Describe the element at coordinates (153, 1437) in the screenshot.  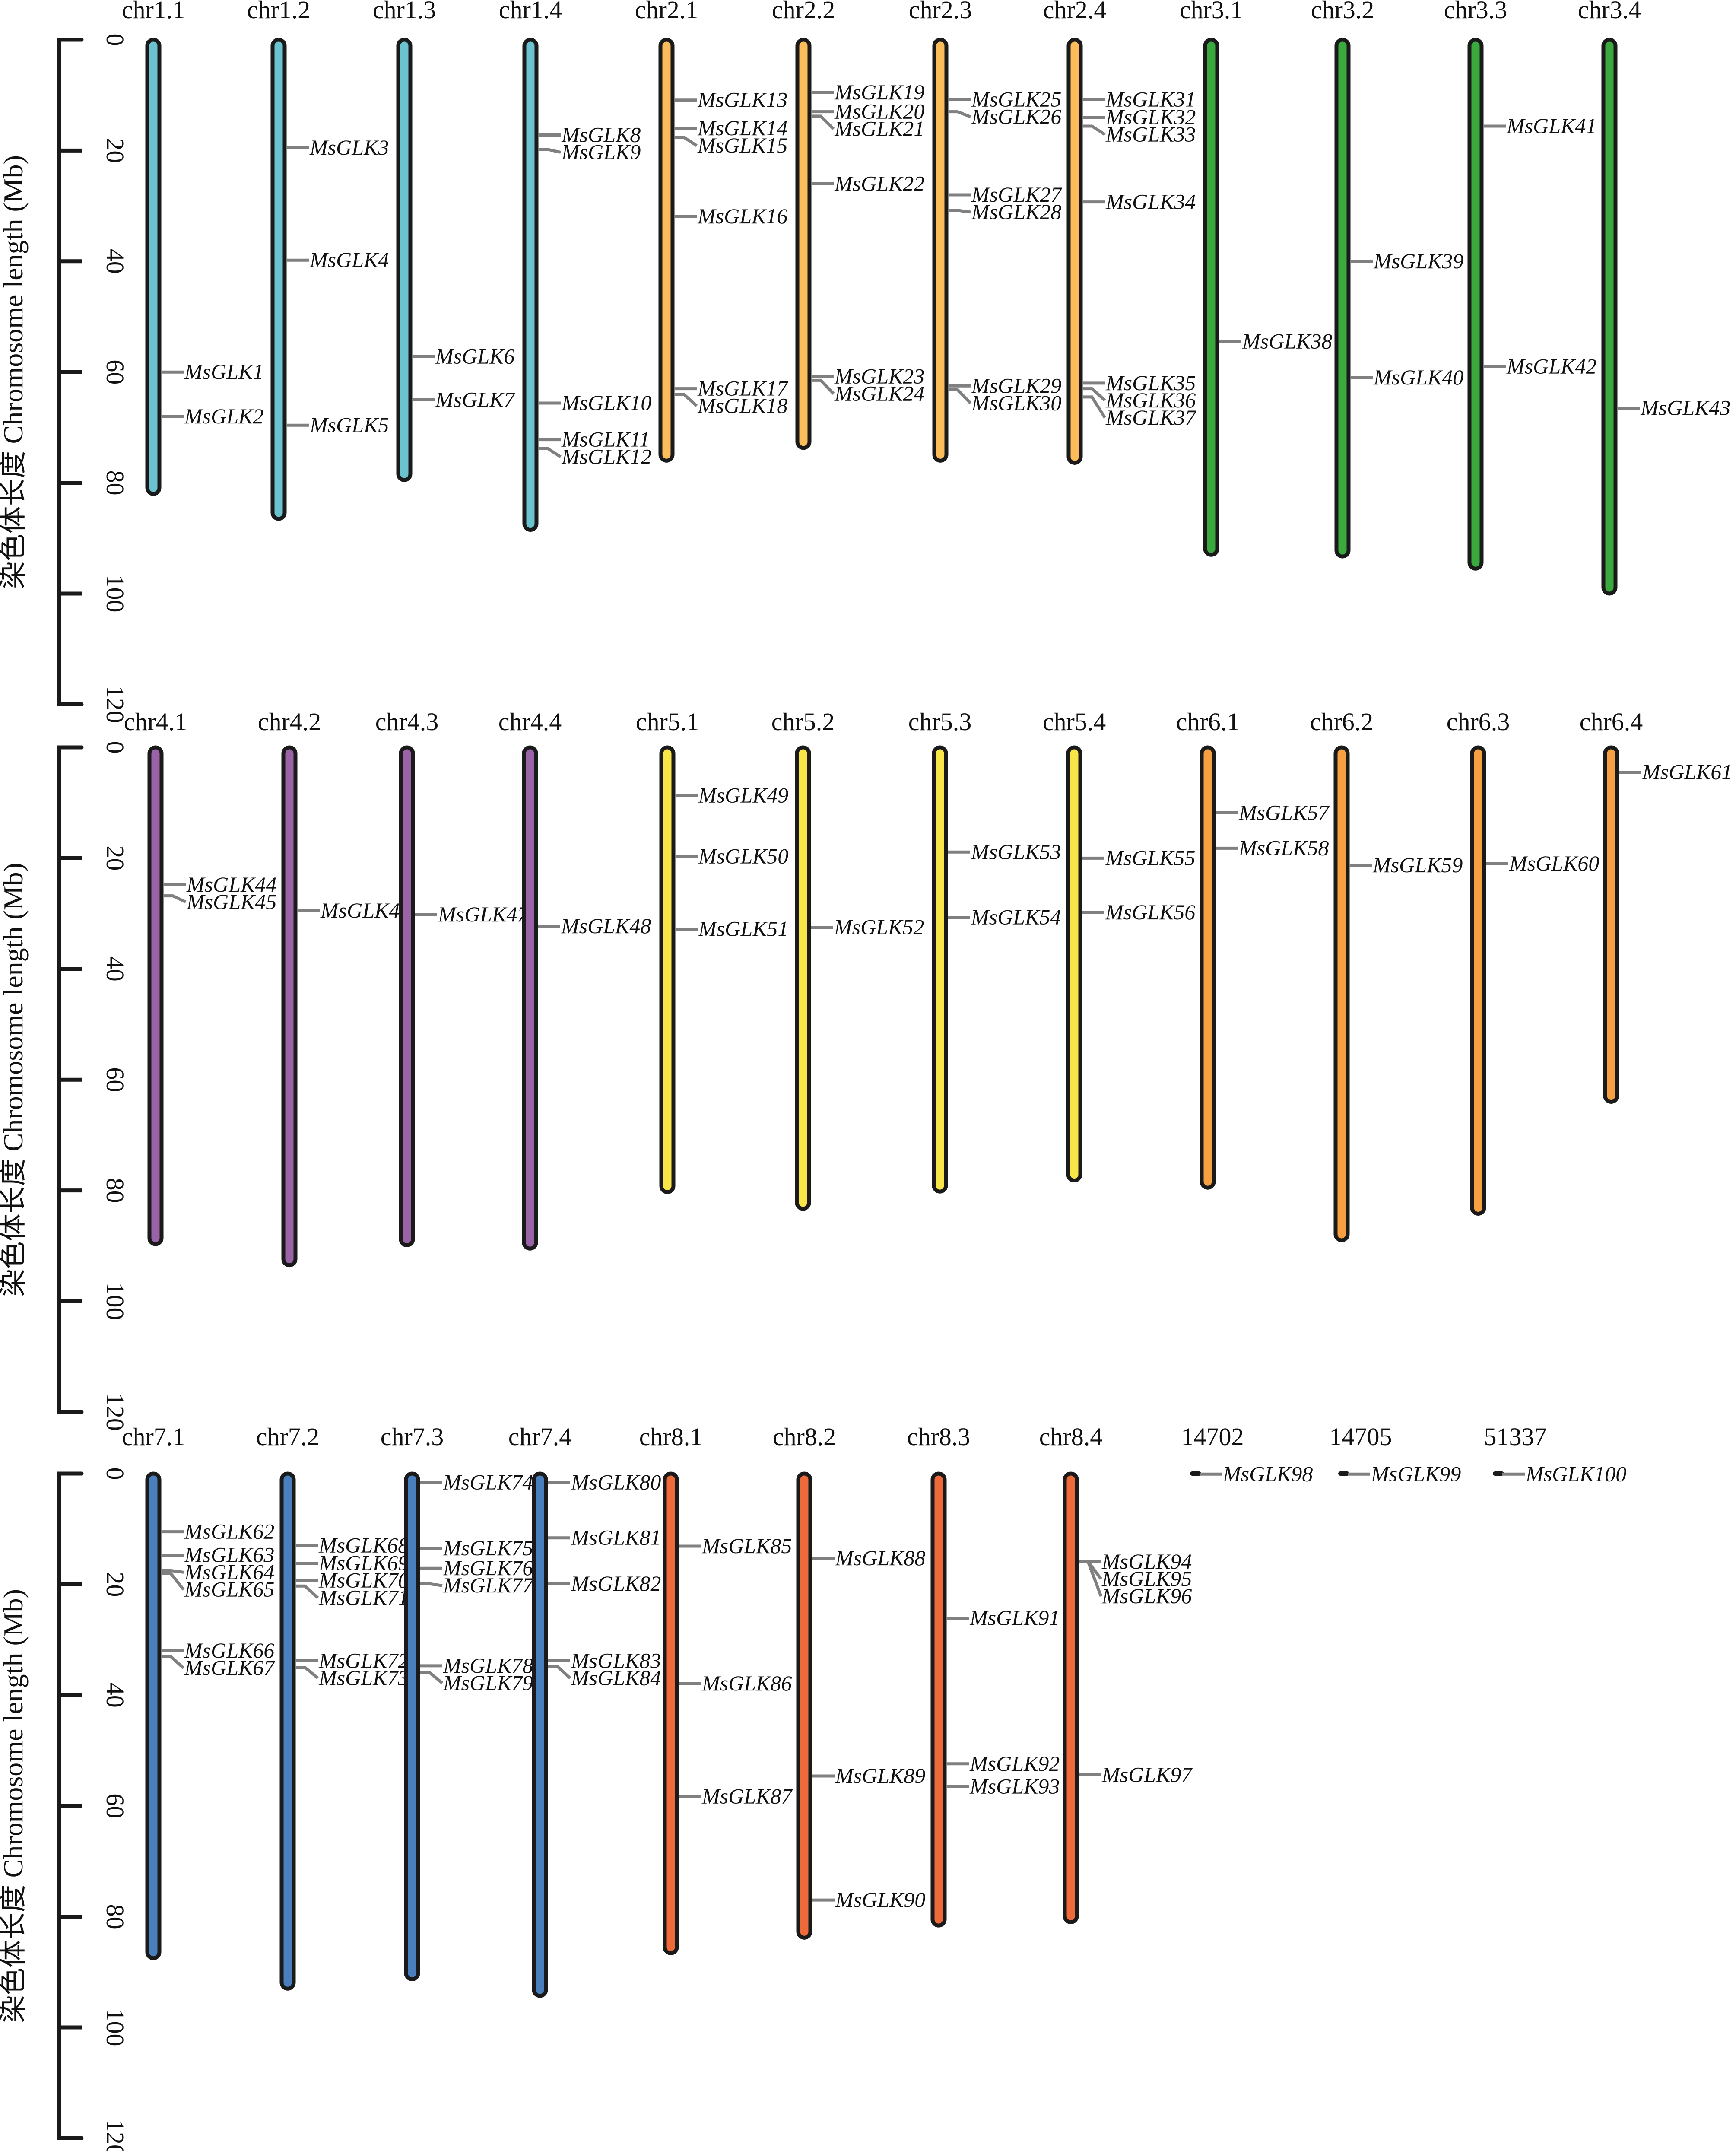
I see `chromosome-label: chr7.1` at that location.